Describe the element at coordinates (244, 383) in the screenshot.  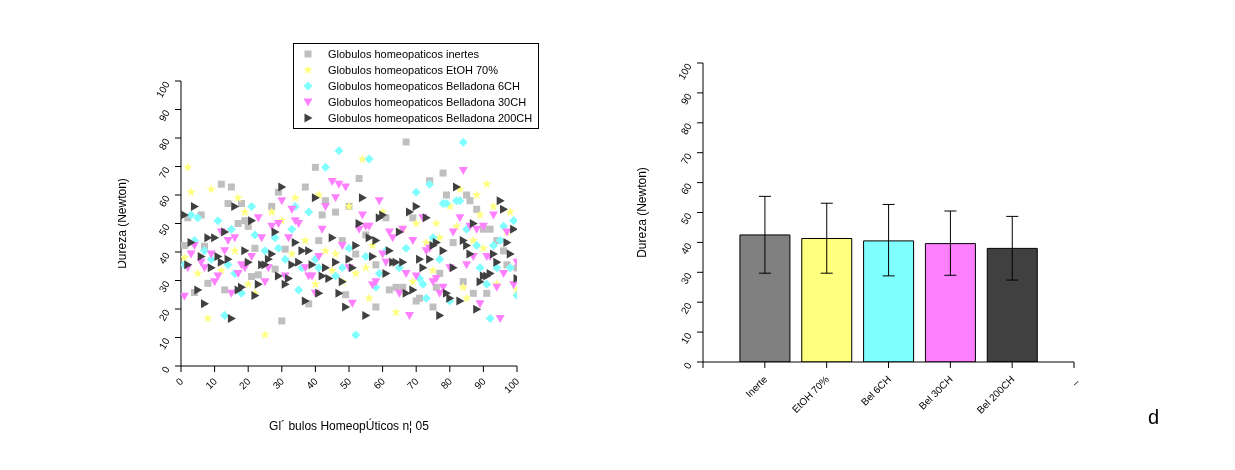
I see `x-tick-label: 20` at that location.